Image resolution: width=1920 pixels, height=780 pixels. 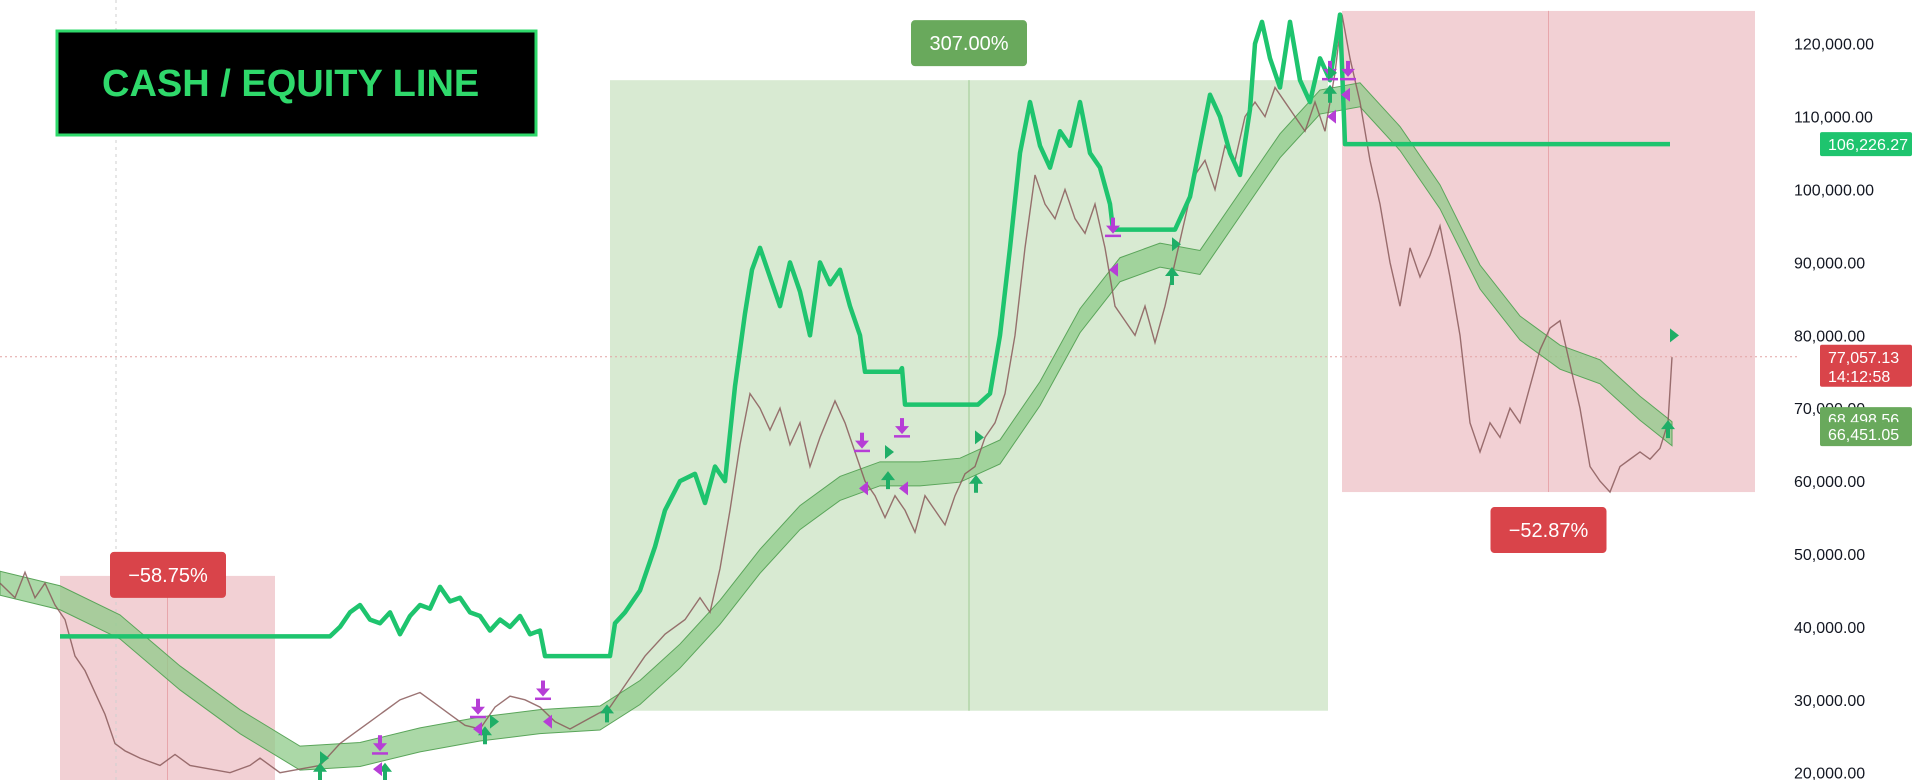 I want to click on pct-badge-label: −58.75%, so click(x=168, y=576).